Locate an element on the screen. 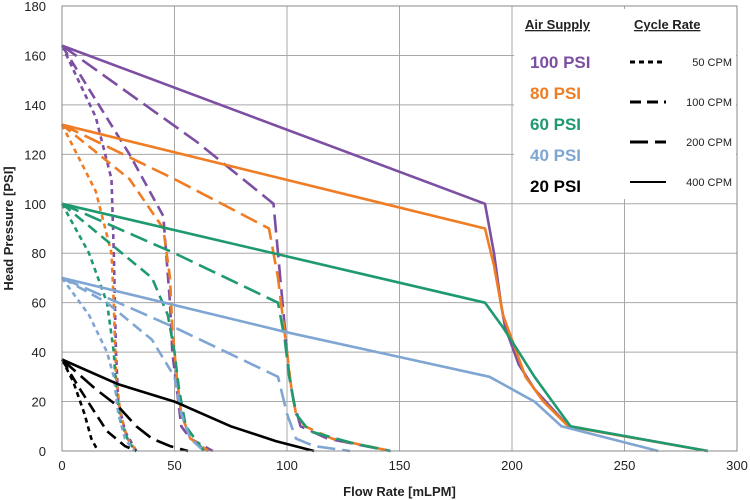  series-line-40-psi-100-cpm is located at coordinates (133, 364).